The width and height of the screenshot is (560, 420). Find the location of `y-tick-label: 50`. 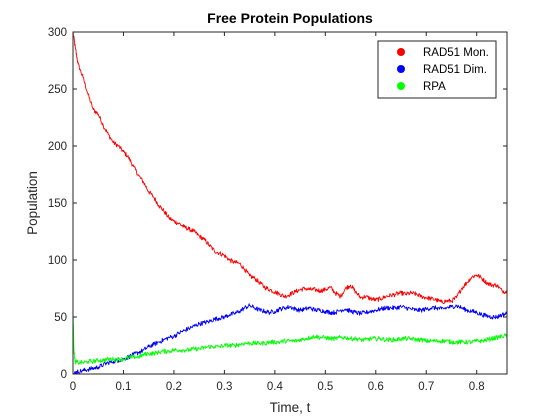

y-tick-label: 50 is located at coordinates (60, 318).